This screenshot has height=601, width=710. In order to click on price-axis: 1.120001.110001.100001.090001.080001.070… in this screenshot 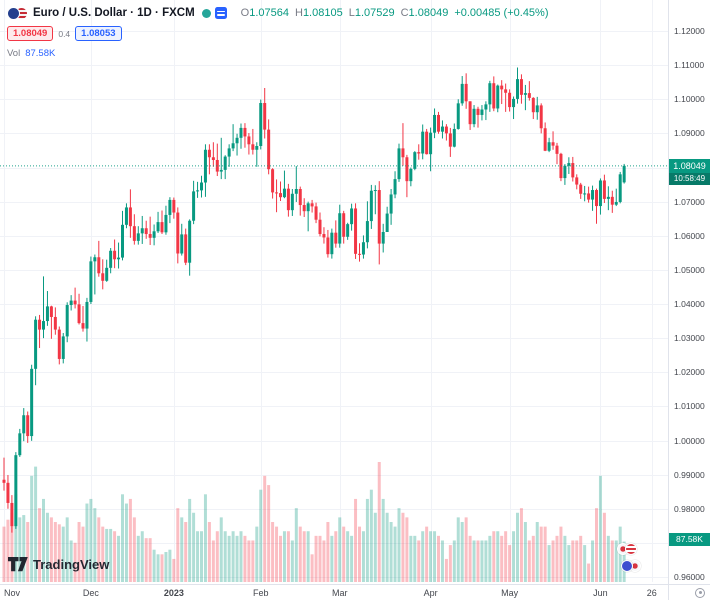, I will do `click(689, 292)`.